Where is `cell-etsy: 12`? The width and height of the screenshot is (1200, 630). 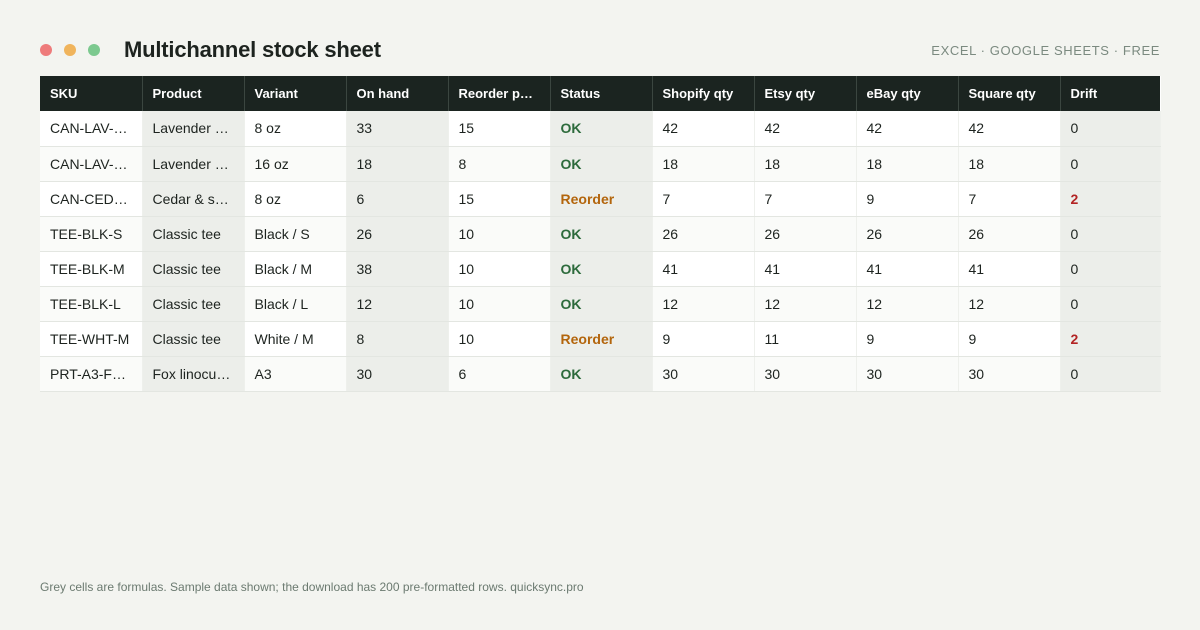 cell-etsy: 12 is located at coordinates (805, 304).